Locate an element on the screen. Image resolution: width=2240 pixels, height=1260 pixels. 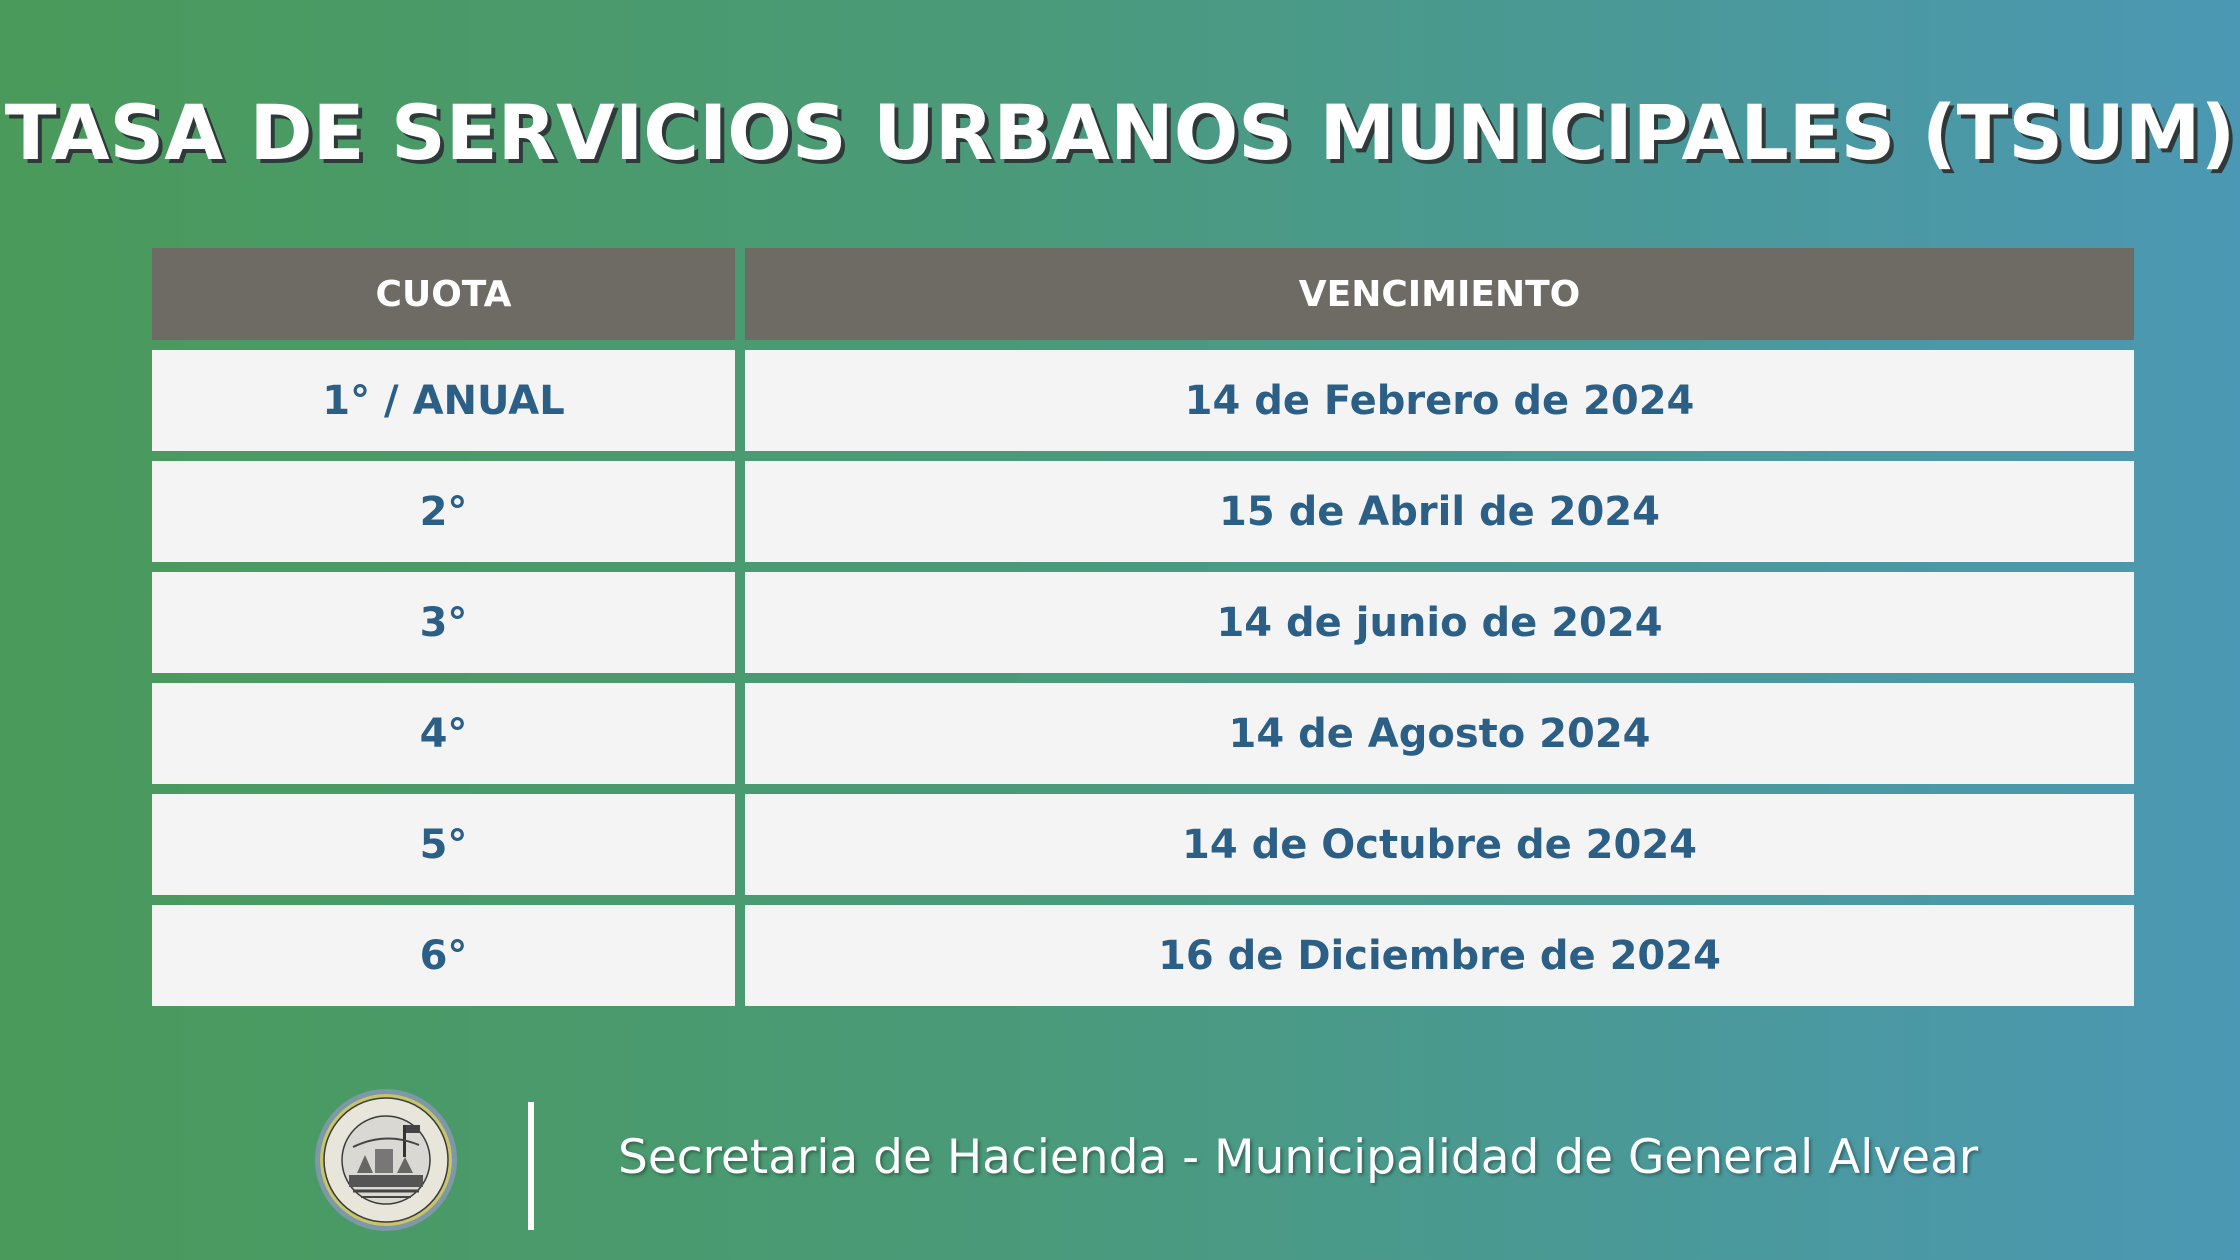
vencimiento-cell: 16 de Diciembre de 2024 is located at coordinates (1439, 955).